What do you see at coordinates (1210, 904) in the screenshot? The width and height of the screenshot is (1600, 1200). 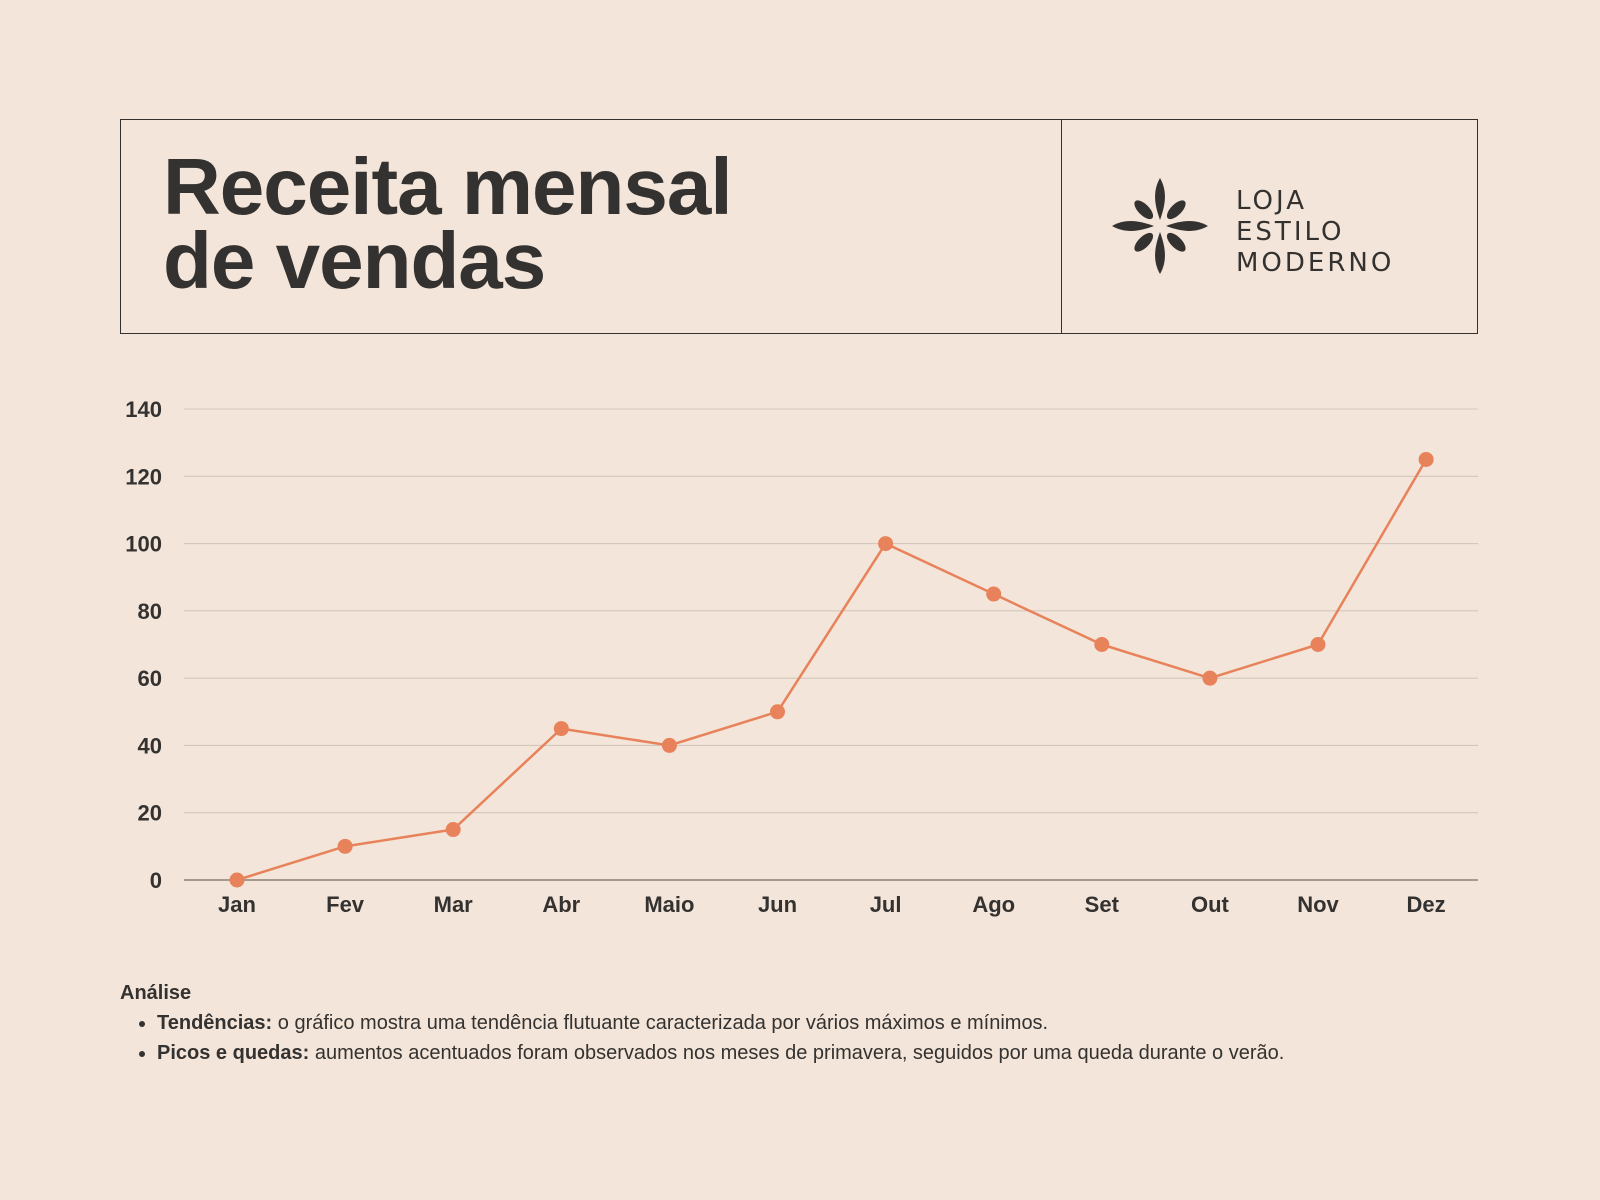 I see `x-tick-label: Out` at bounding box center [1210, 904].